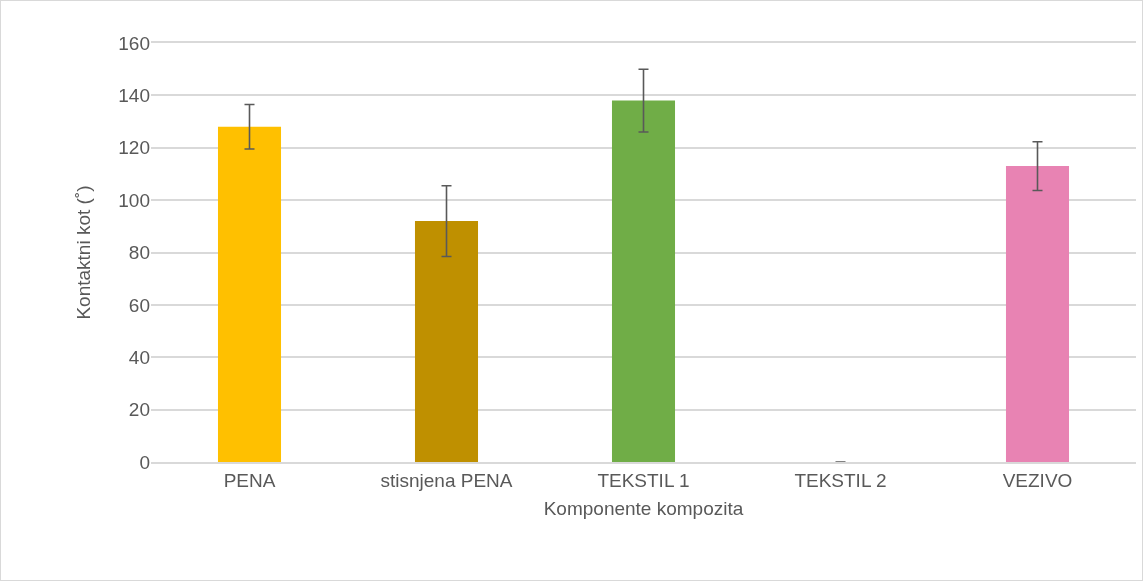 This screenshot has width=1143, height=581. What do you see at coordinates (249, 480) in the screenshot?
I see `x-tick-label: PENA` at bounding box center [249, 480].